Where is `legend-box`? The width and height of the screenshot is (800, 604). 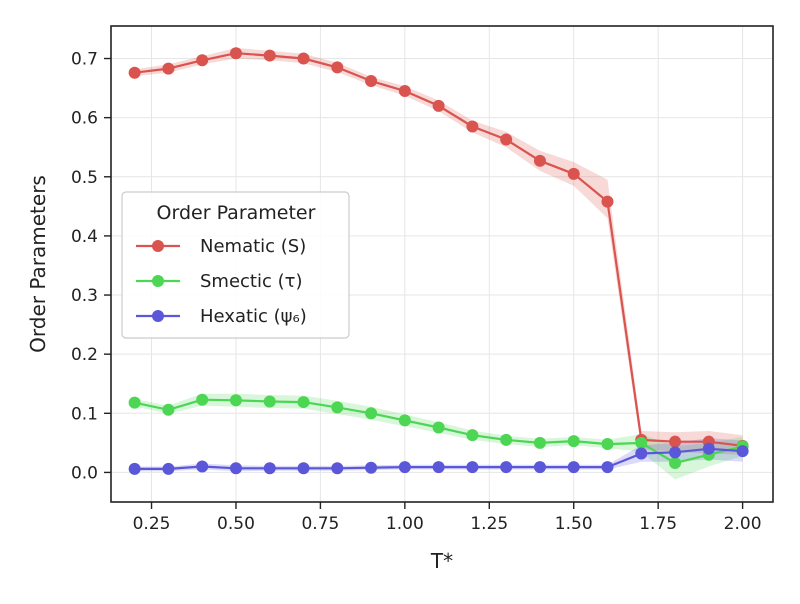
legend-box is located at coordinates (235, 265).